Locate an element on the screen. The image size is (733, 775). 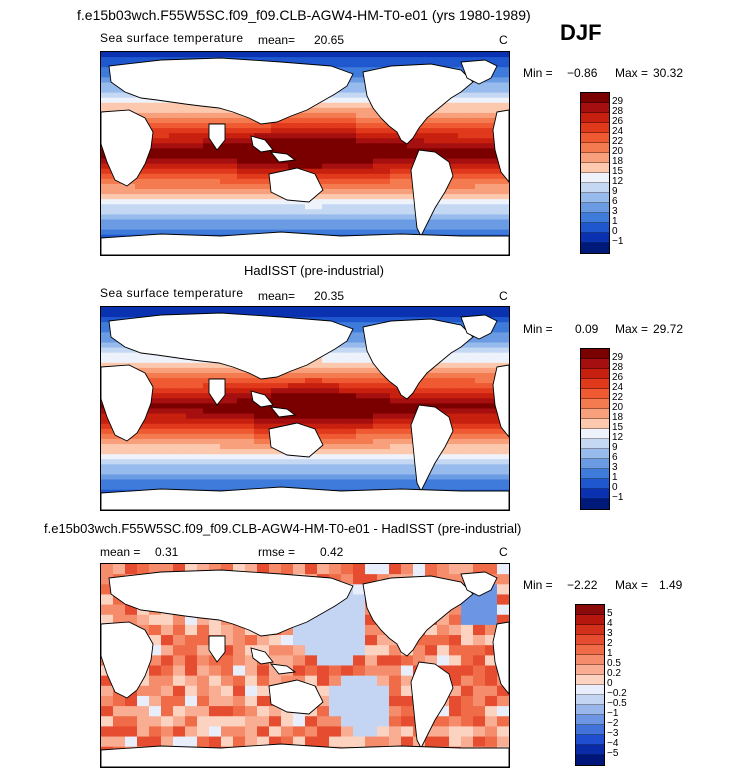
colorbar-tick-label: −4 is located at coordinates (613, 743).